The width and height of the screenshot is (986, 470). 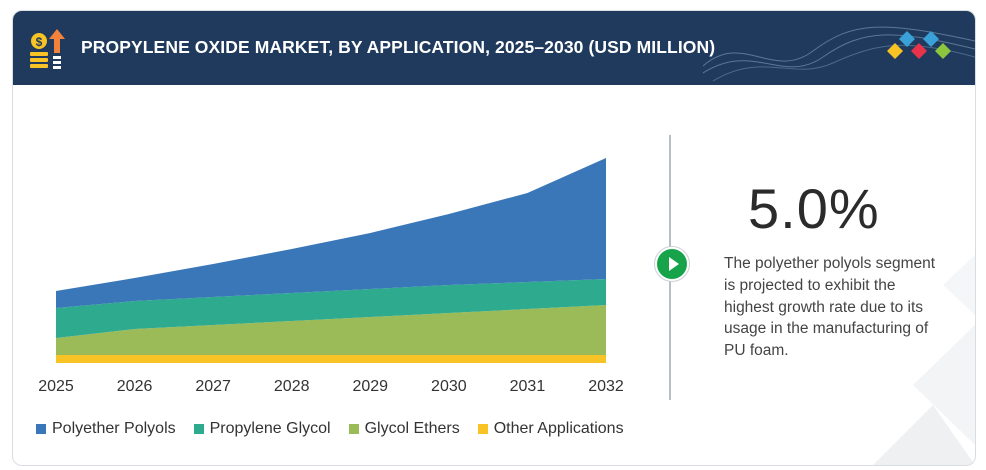 I want to click on legend-label: Polyether Polyols, so click(x=114, y=428).